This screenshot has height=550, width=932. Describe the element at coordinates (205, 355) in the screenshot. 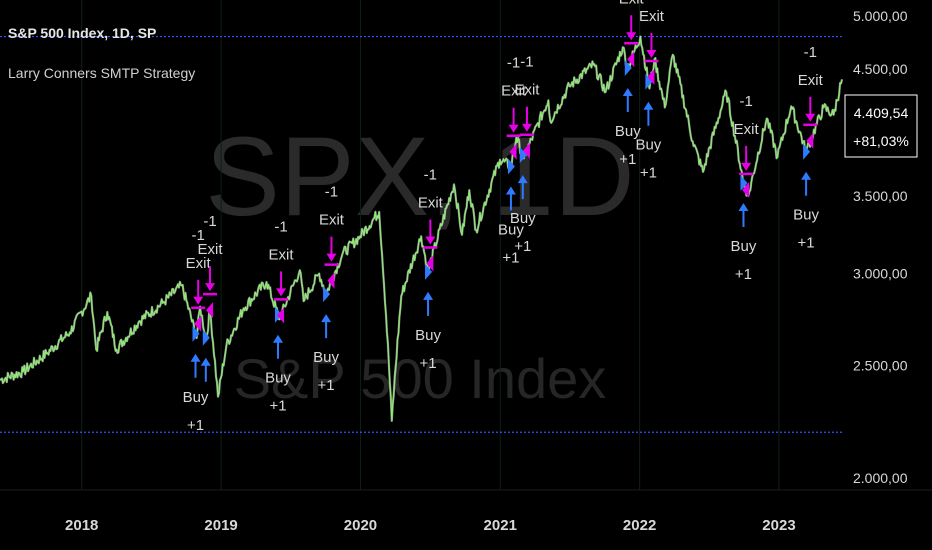

I see `buy-signal` at that location.